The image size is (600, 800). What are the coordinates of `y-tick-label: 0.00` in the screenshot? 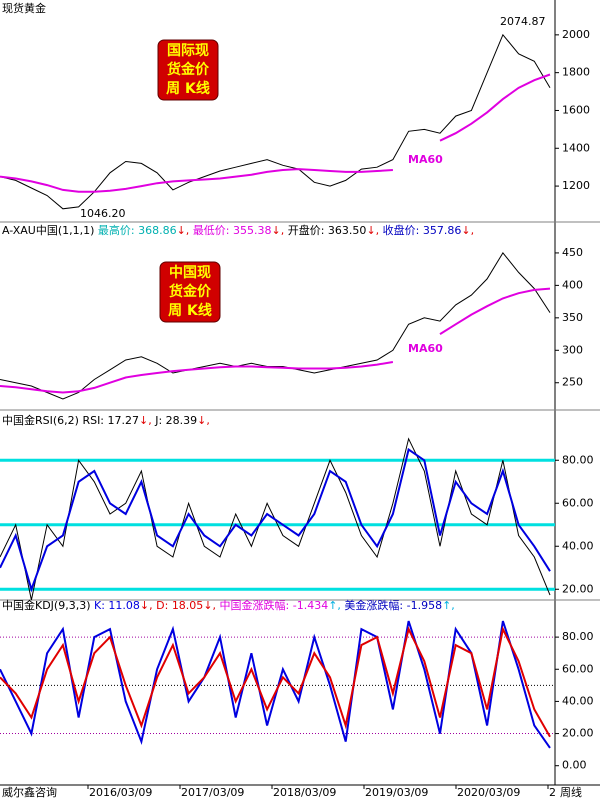 It's located at (574, 765).